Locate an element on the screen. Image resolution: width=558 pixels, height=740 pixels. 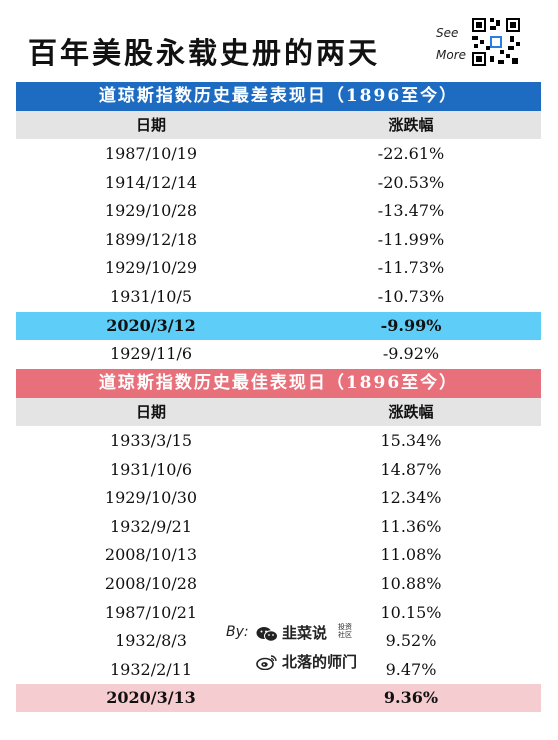
best-row-date: 1929/10/30 is located at coordinates (151, 498).